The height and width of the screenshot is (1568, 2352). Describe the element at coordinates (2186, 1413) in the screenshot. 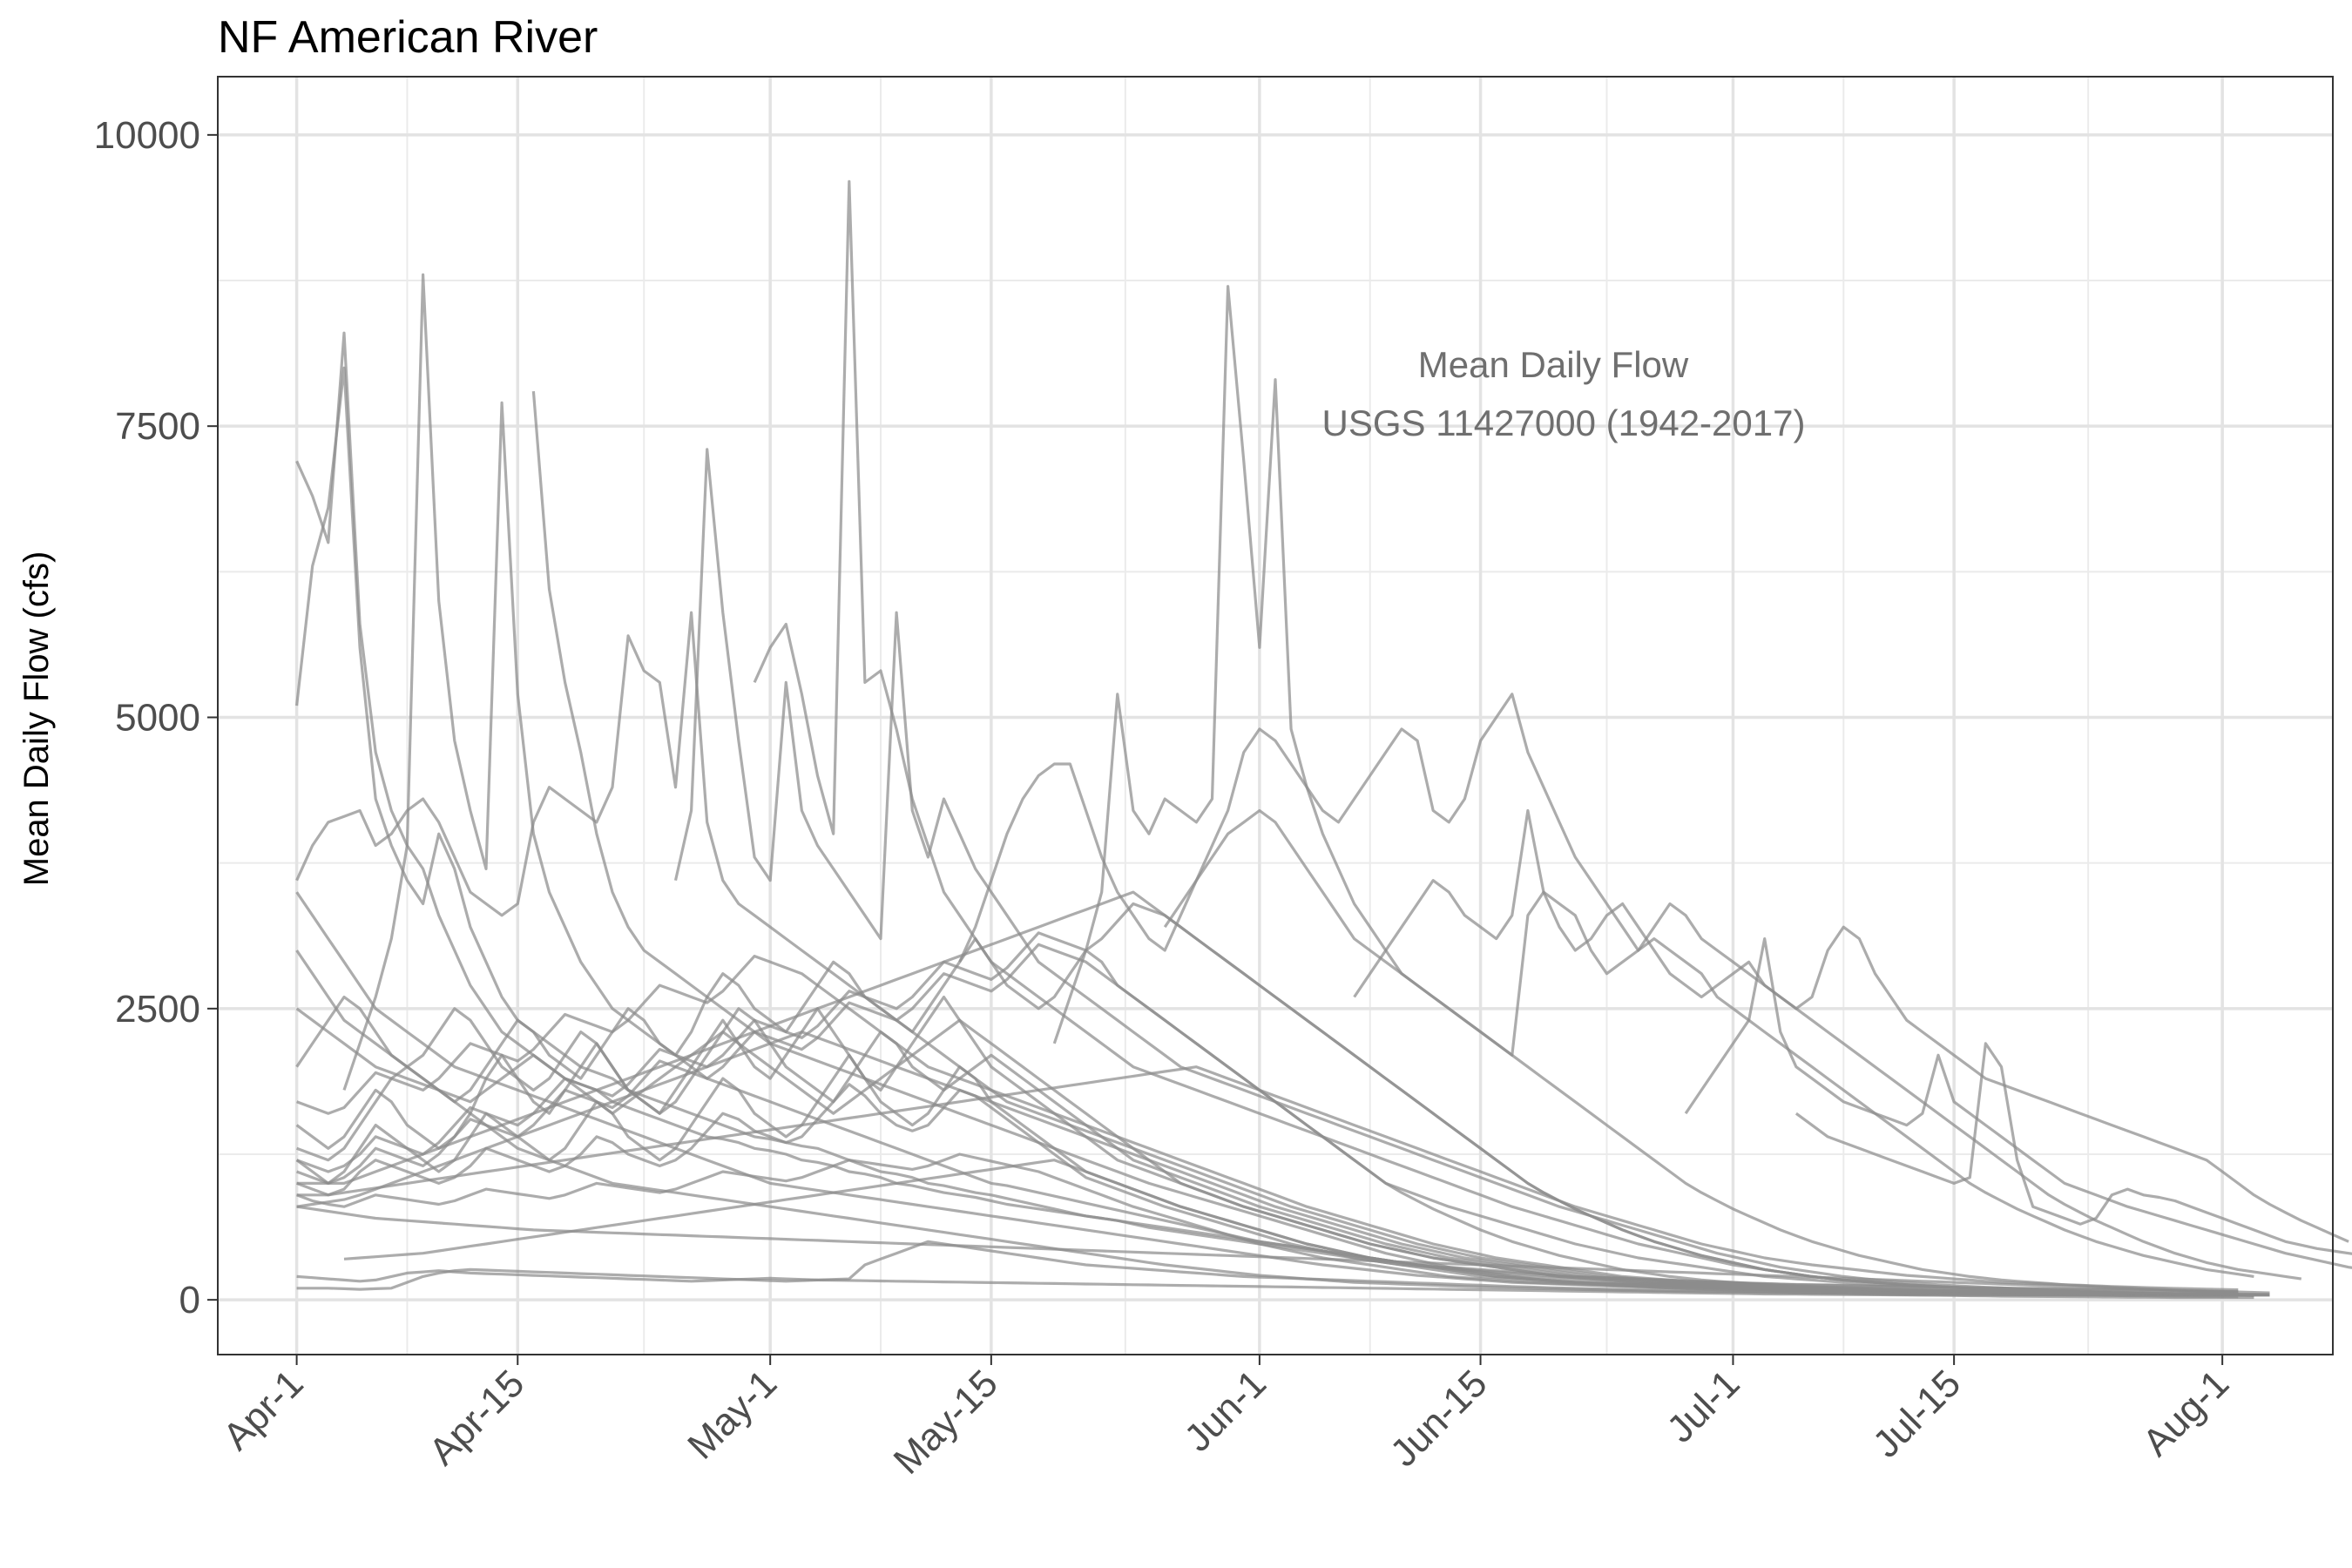

I see `x-tick-label: Aug-1` at that location.